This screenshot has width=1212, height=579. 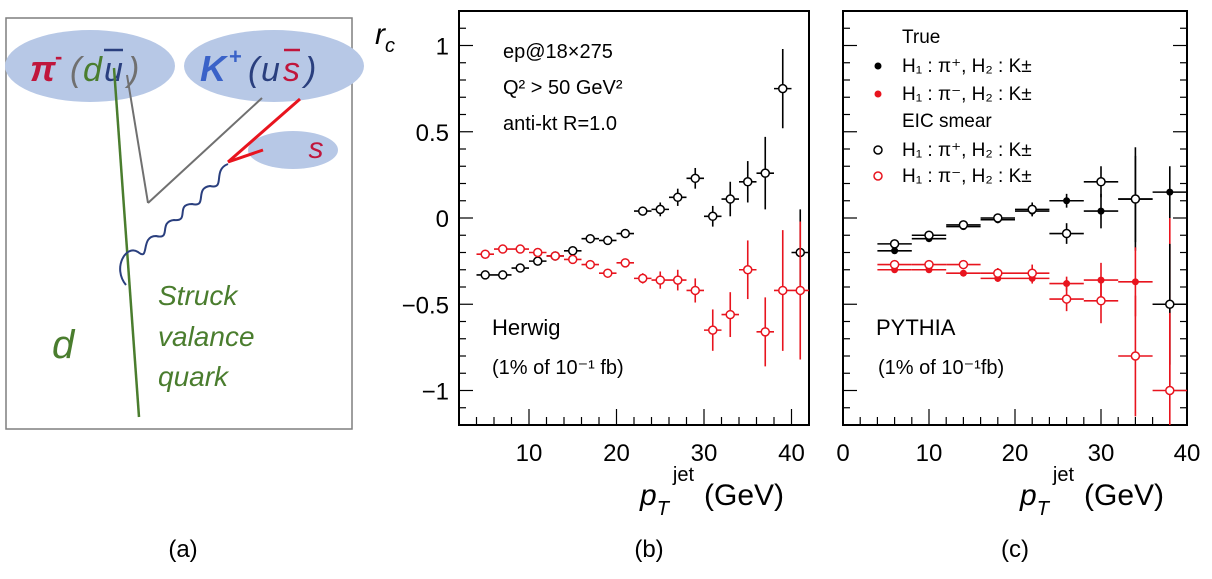 I want to click on d-quark-label: d, so click(x=64, y=345).